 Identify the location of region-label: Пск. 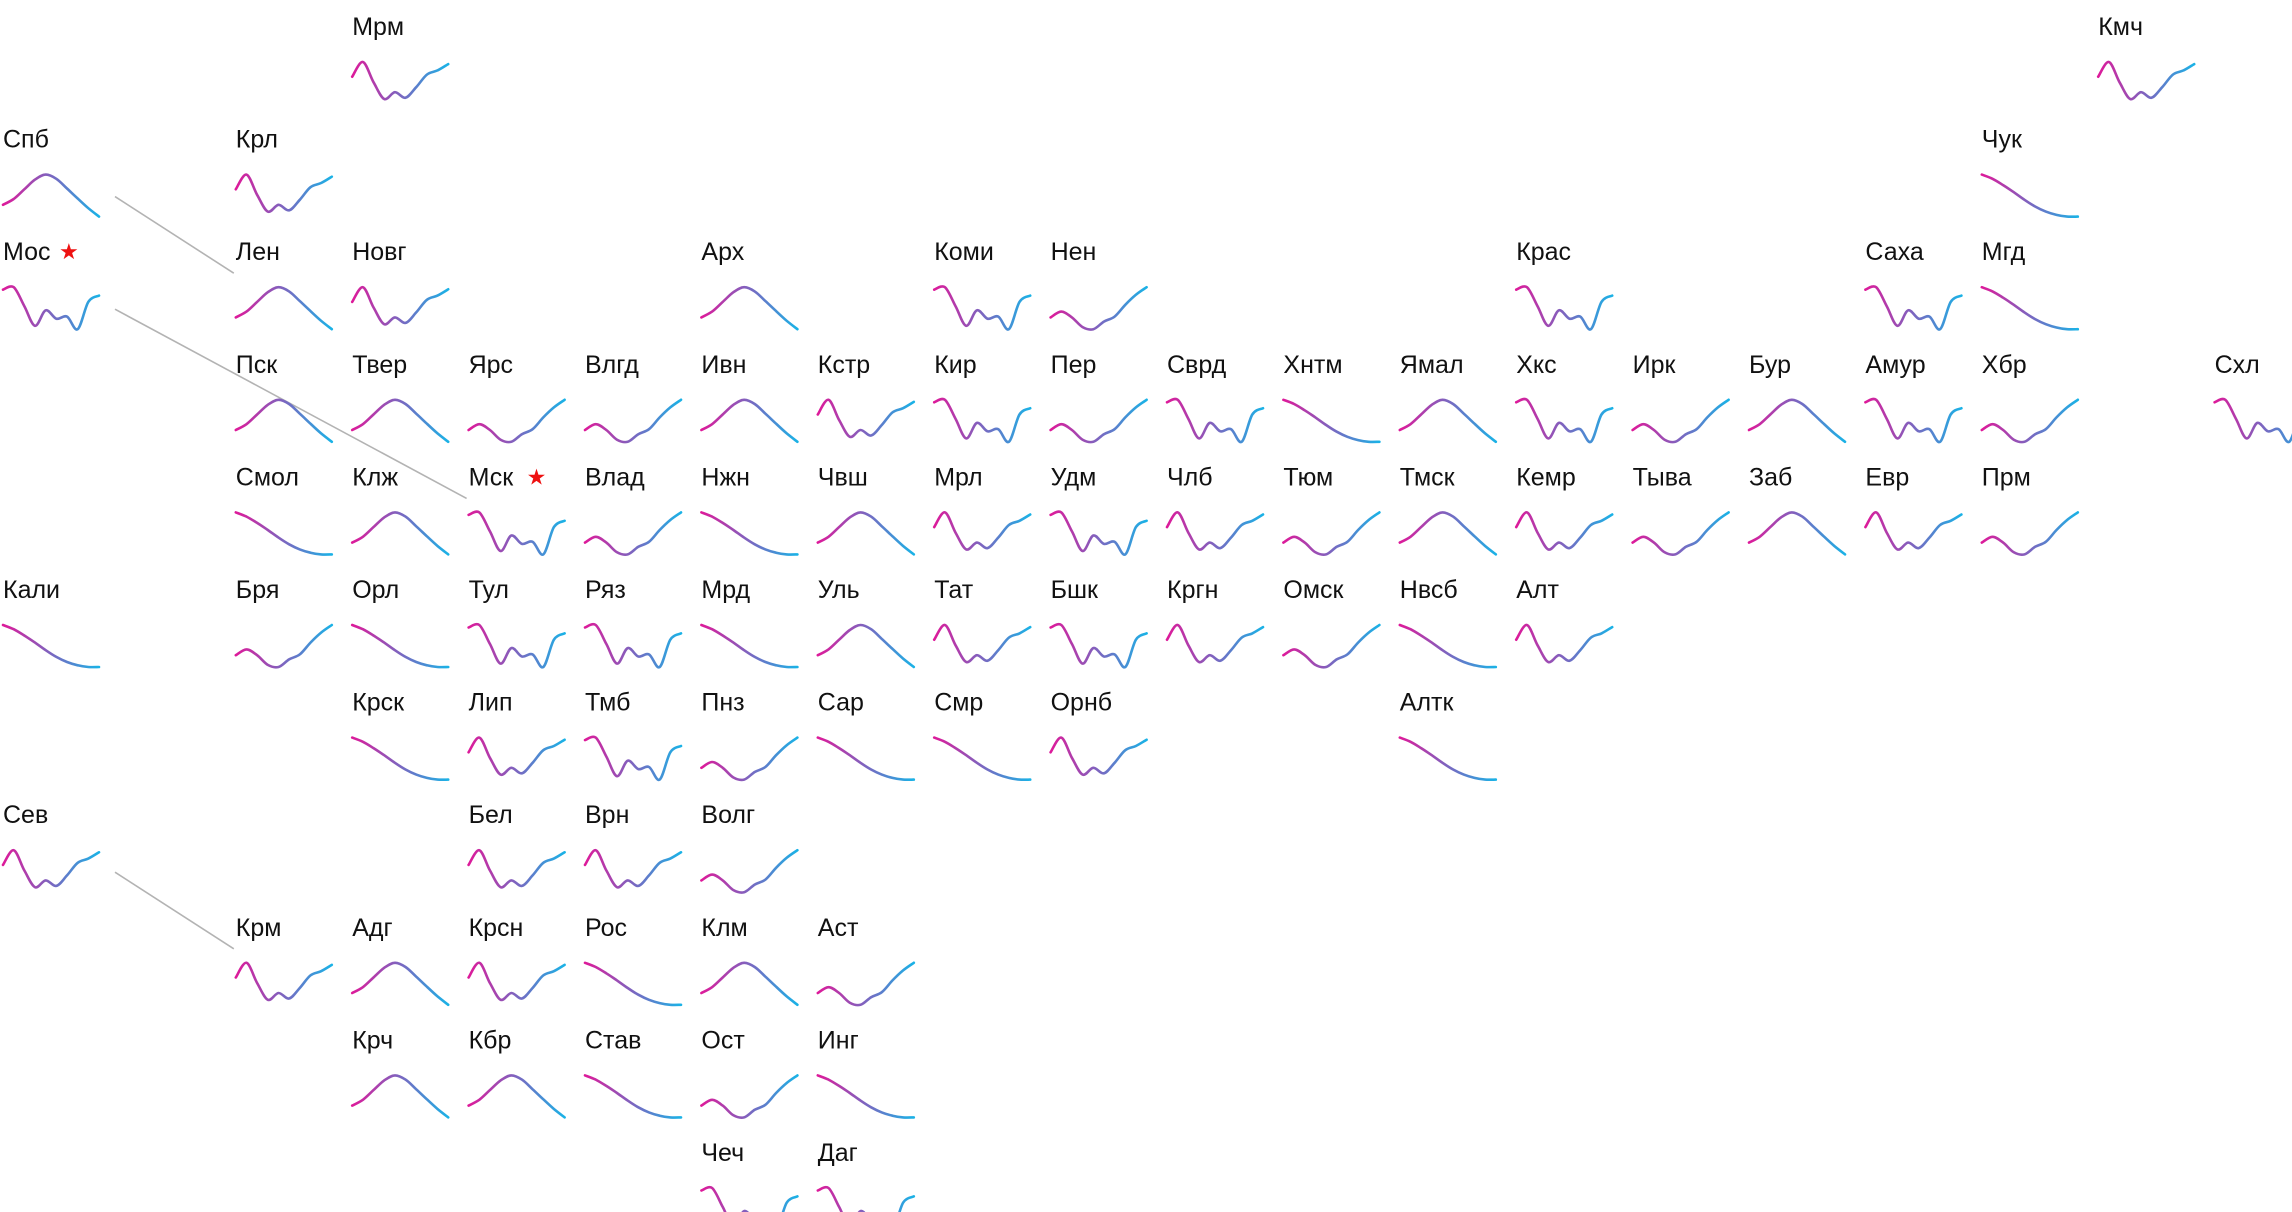
(257, 365).